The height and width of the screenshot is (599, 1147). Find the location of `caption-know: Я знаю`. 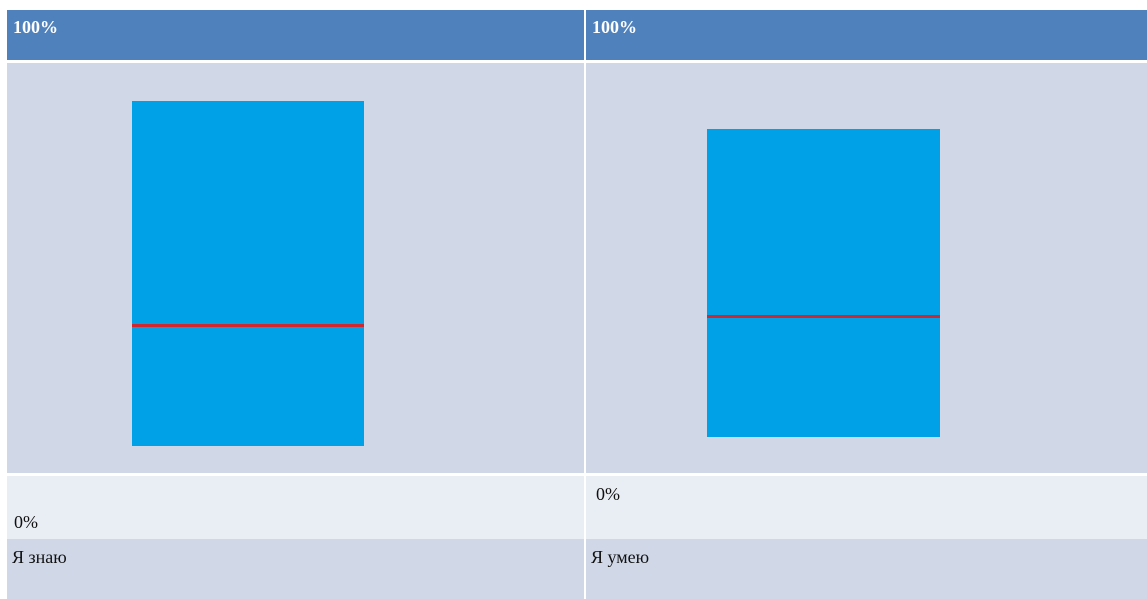

caption-know: Я знаю is located at coordinates (295, 569).